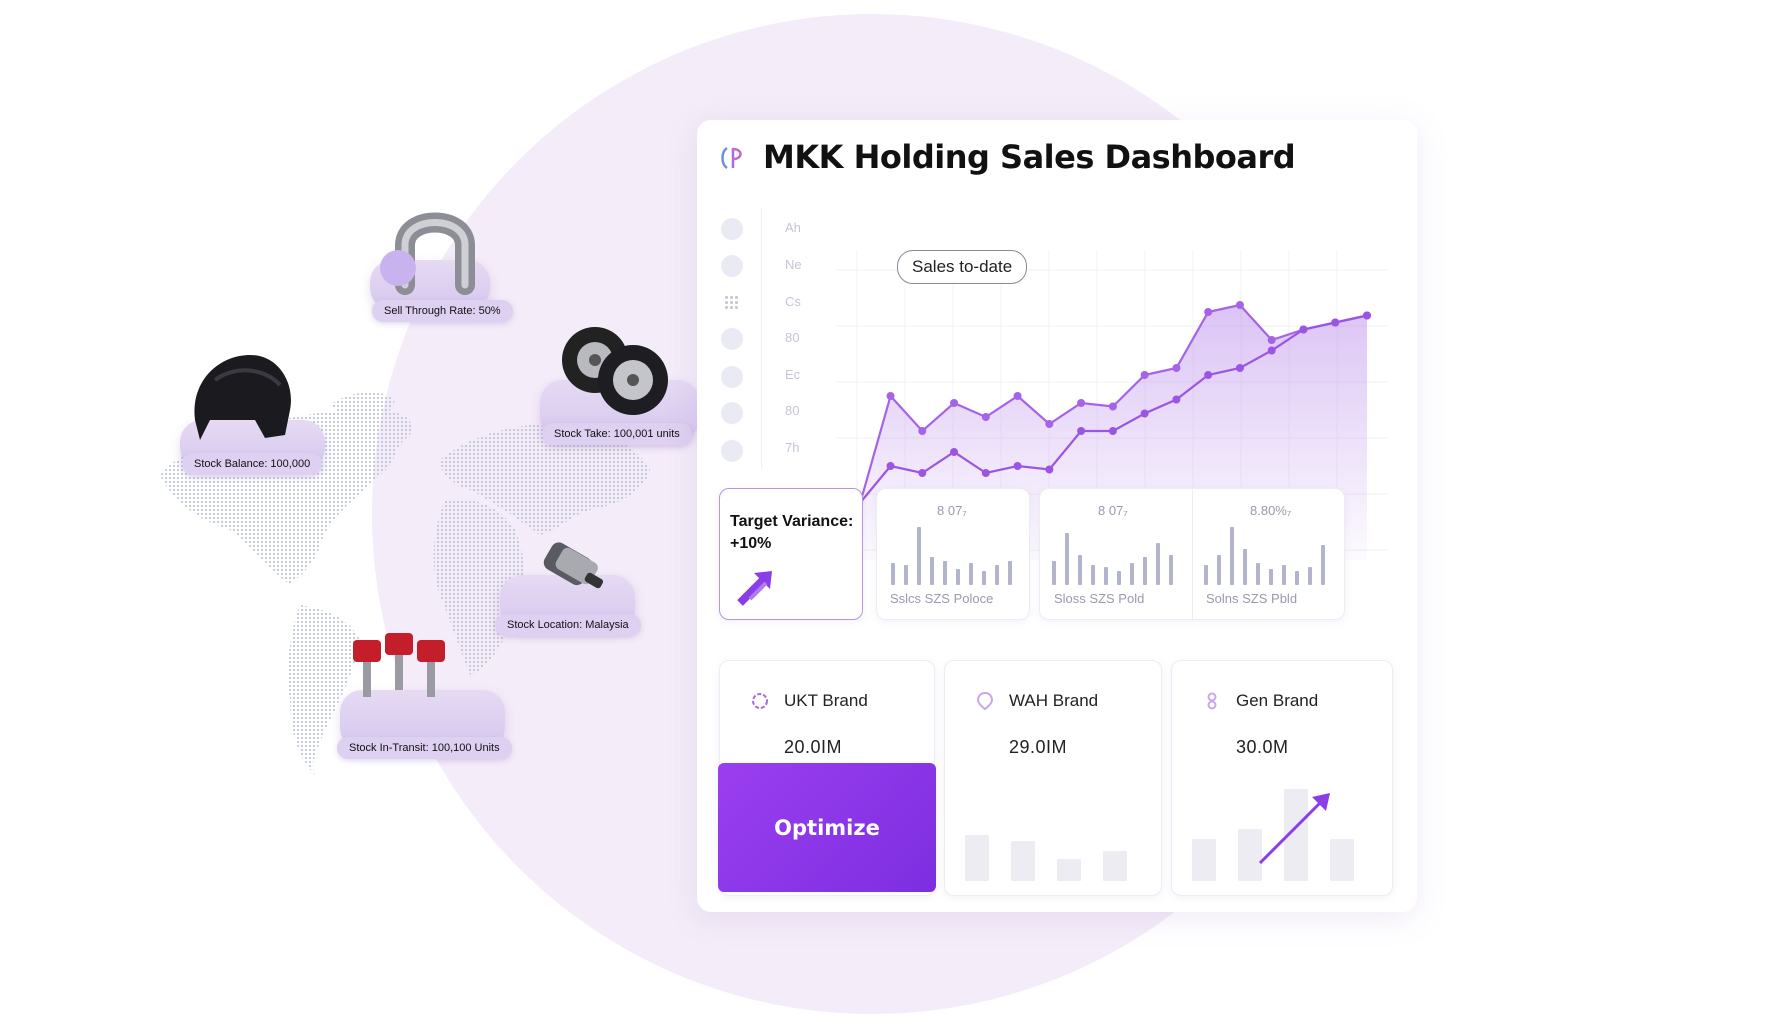 The image size is (1792, 1024). Describe the element at coordinates (1277, 700) in the screenshot. I see `brand-name: Gen Brand` at that location.